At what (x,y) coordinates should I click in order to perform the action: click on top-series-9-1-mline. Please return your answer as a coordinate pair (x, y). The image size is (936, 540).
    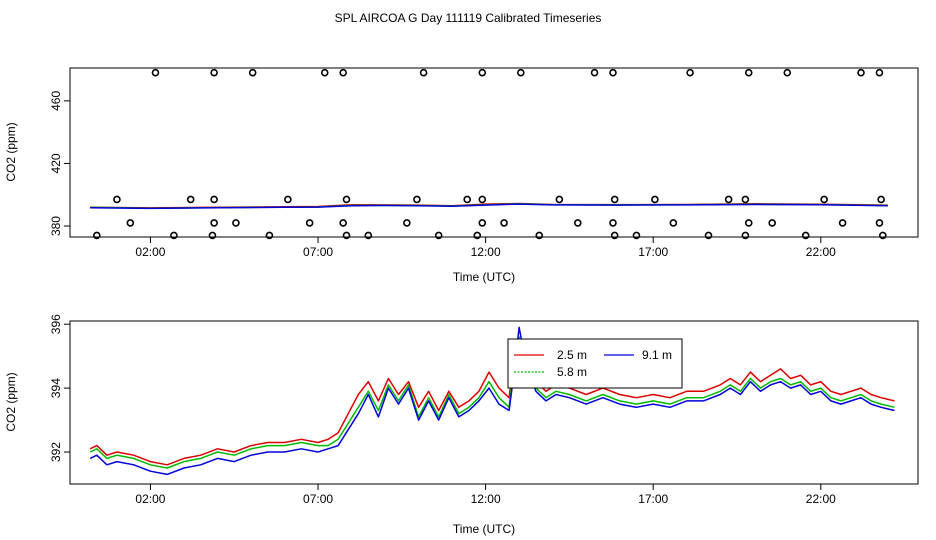
    Looking at the image, I should click on (489, 206).